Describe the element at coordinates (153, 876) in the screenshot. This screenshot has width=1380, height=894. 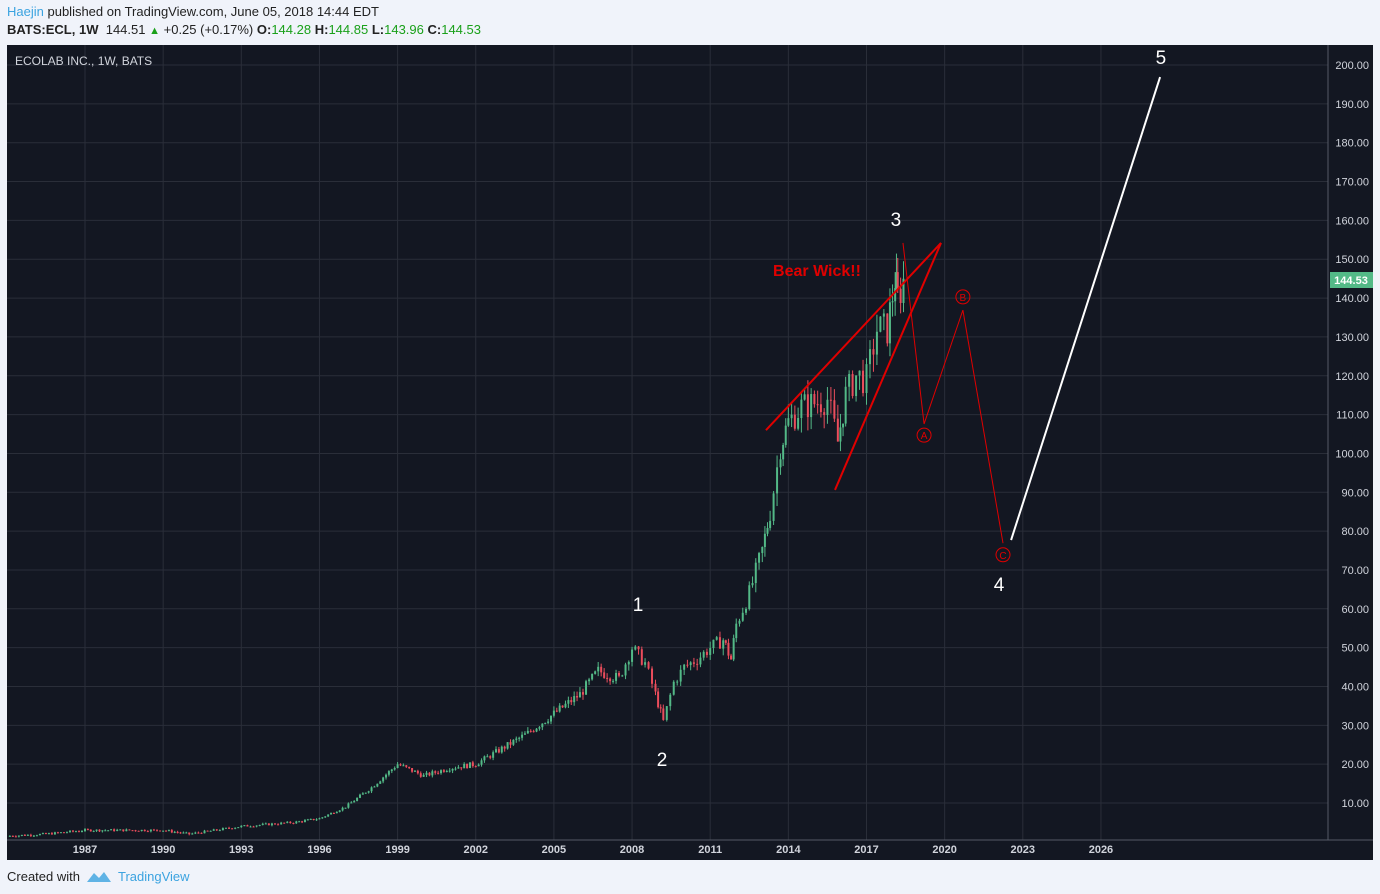
I see `tradingview-link: TradingView` at that location.